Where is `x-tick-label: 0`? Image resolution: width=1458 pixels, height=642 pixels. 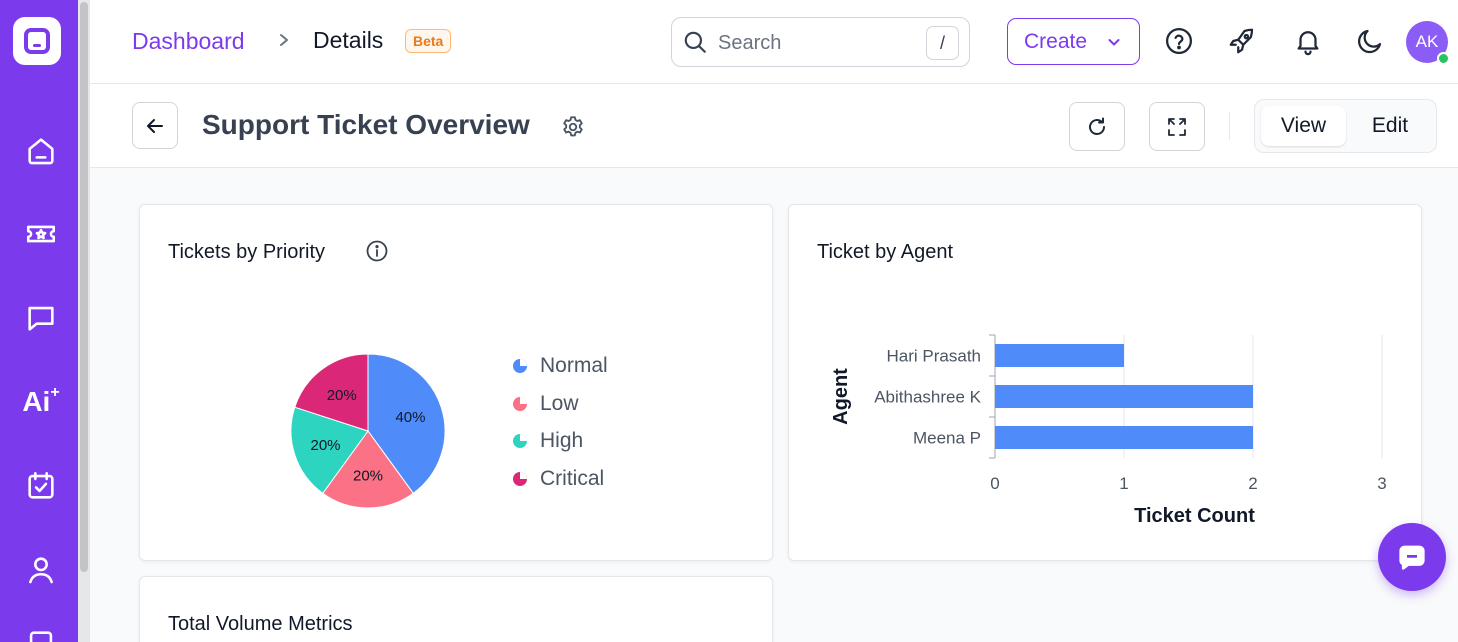 x-tick-label: 0 is located at coordinates (994, 483).